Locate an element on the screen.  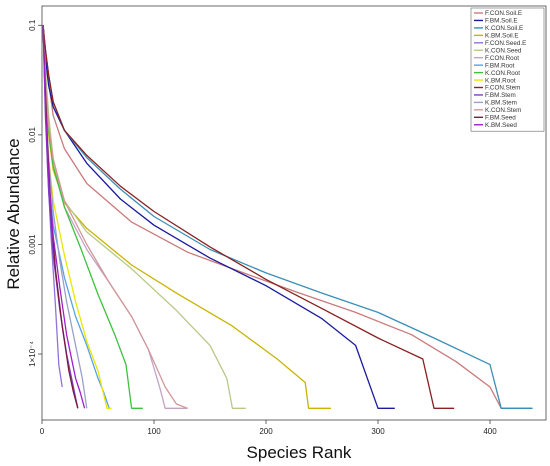
legend-label: K.CON.Soil.E is located at coordinates (504, 28).